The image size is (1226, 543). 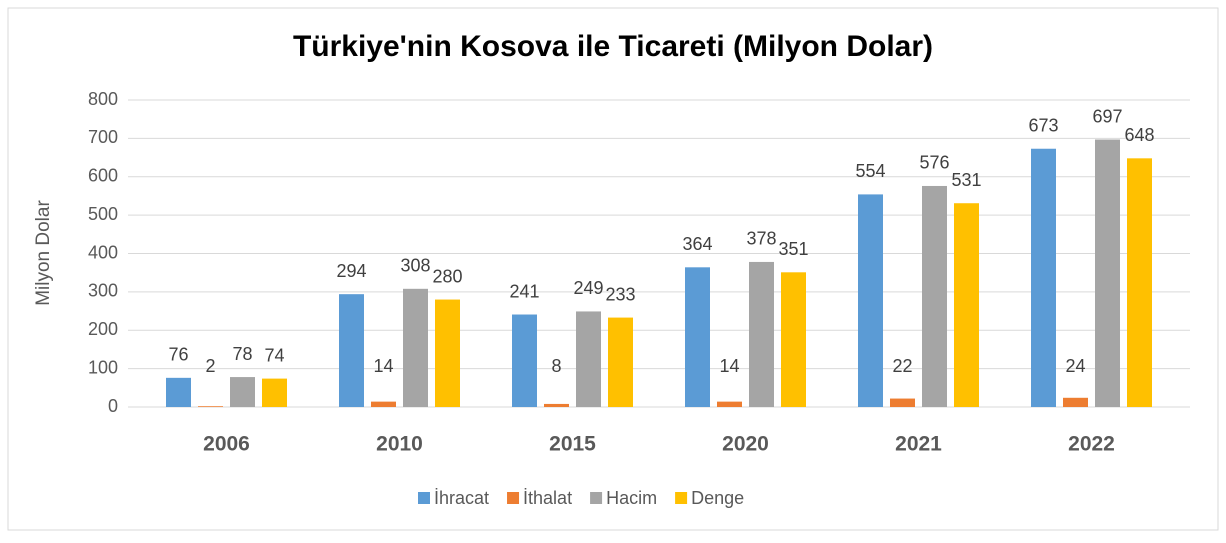 What do you see at coordinates (547, 498) in the screenshot?
I see `legend-label: İthalat` at bounding box center [547, 498].